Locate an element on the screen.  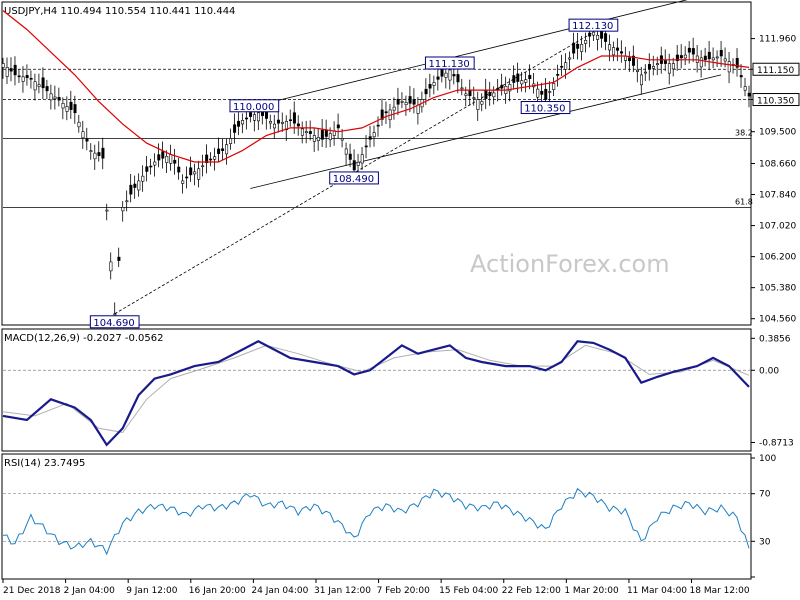
annotation-110.350: 110.350 is located at coordinates (544, 109).